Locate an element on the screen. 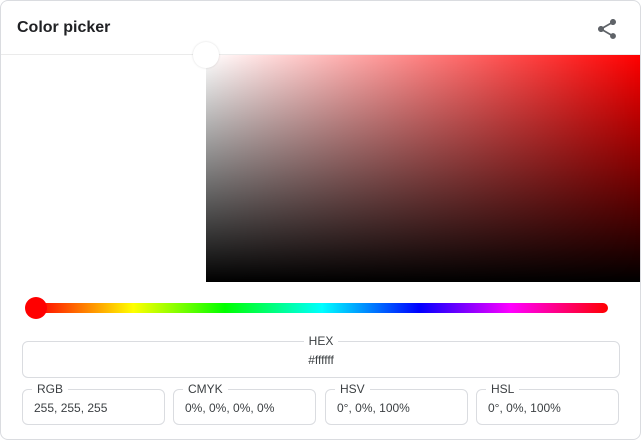  rgb-label: RGB is located at coordinates (50, 389).